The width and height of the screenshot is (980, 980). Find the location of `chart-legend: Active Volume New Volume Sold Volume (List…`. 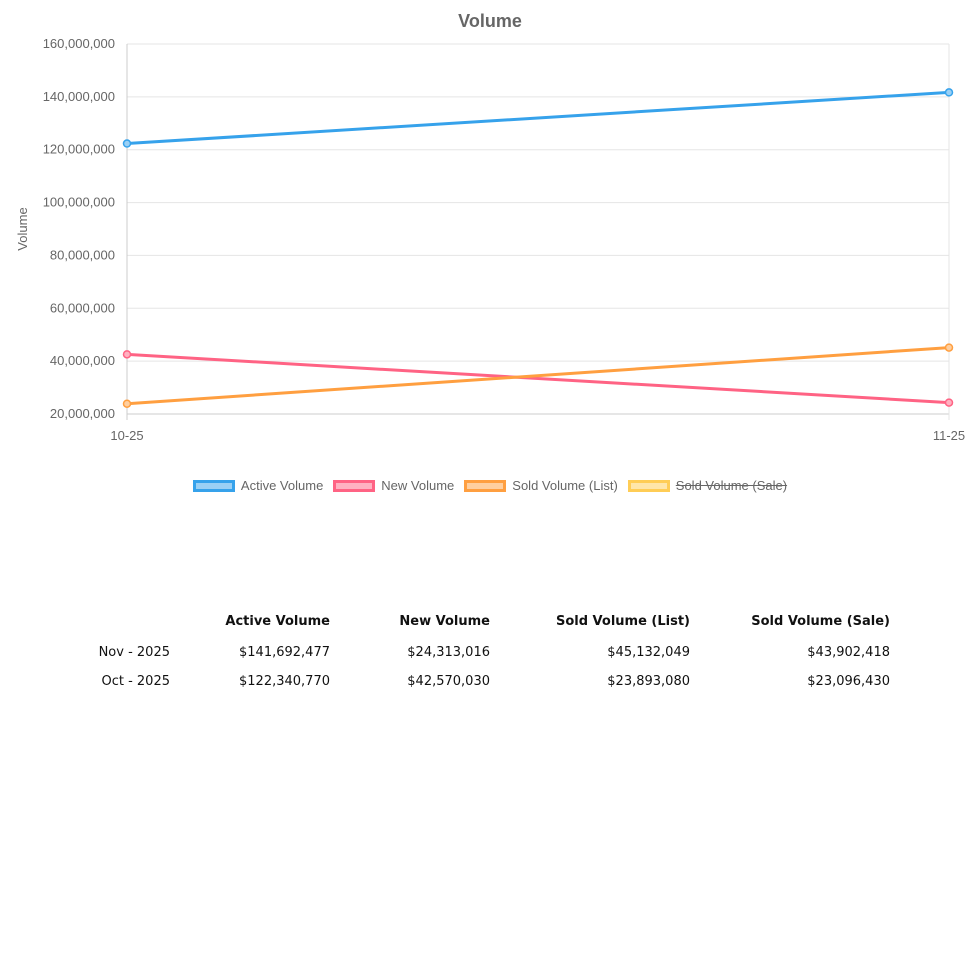

chart-legend: Active Volume New Volume Sold Volume (List… is located at coordinates (490, 485).